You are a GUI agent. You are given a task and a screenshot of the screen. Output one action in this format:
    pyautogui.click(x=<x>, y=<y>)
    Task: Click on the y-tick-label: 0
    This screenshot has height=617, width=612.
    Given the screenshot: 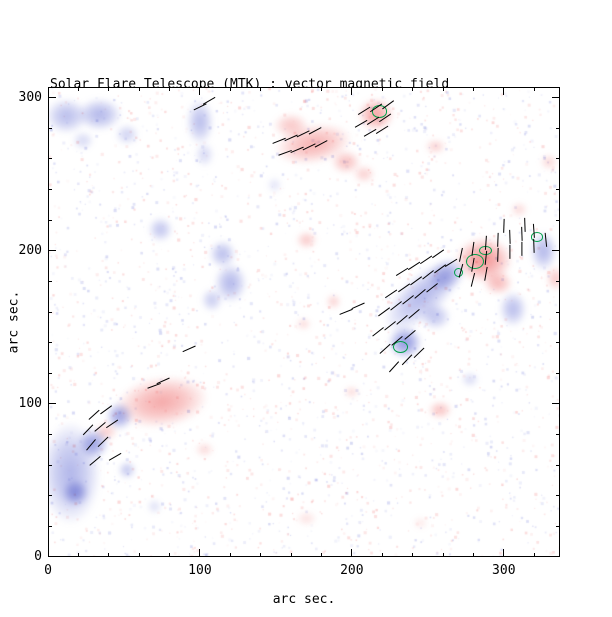 What is the action you would take?
    pyautogui.click(x=38, y=556)
    